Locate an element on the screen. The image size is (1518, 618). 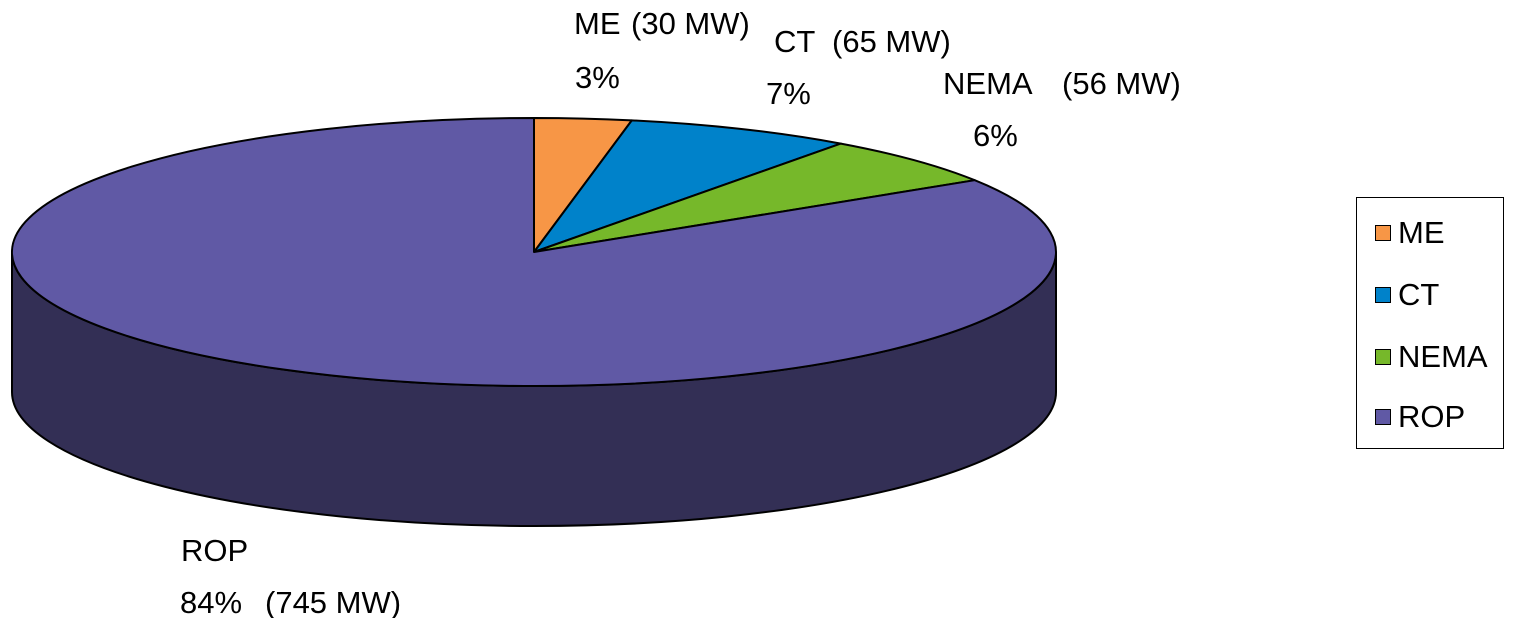
legend-item-me: ME is located at coordinates (1410, 233).